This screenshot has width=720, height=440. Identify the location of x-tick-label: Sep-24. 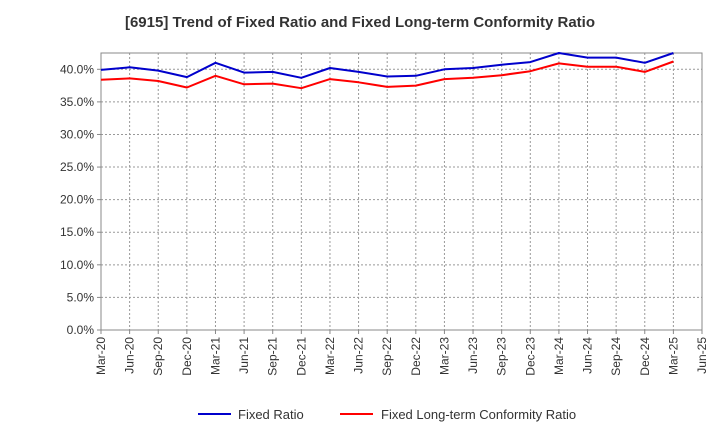
(616, 356).